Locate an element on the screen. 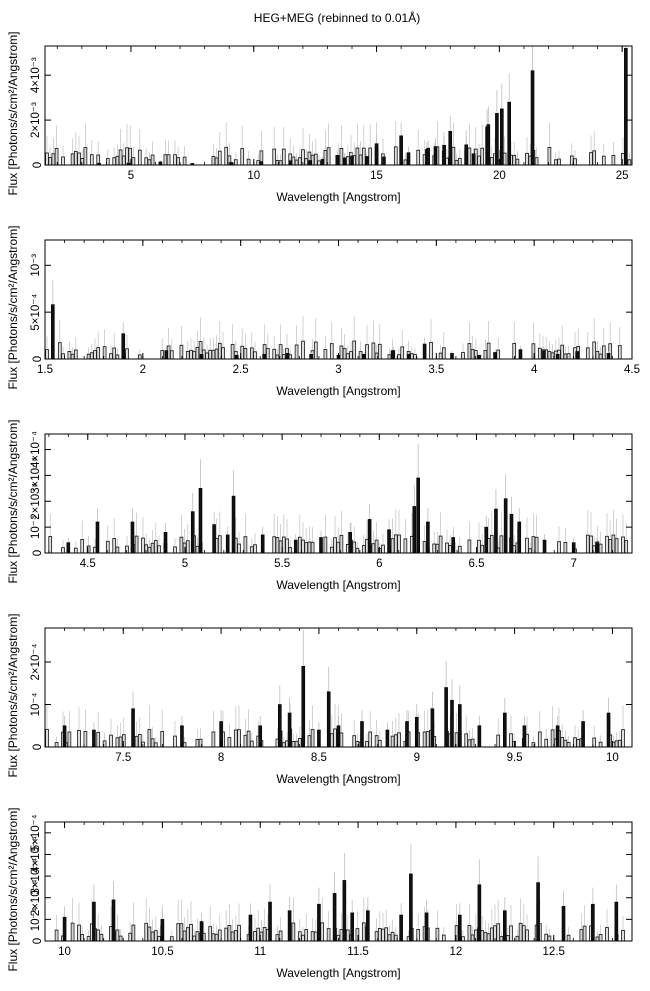 This screenshot has width=650, height=991. y-tick-label: 4×10⁻⁴ is located at coordinates (36, 854).